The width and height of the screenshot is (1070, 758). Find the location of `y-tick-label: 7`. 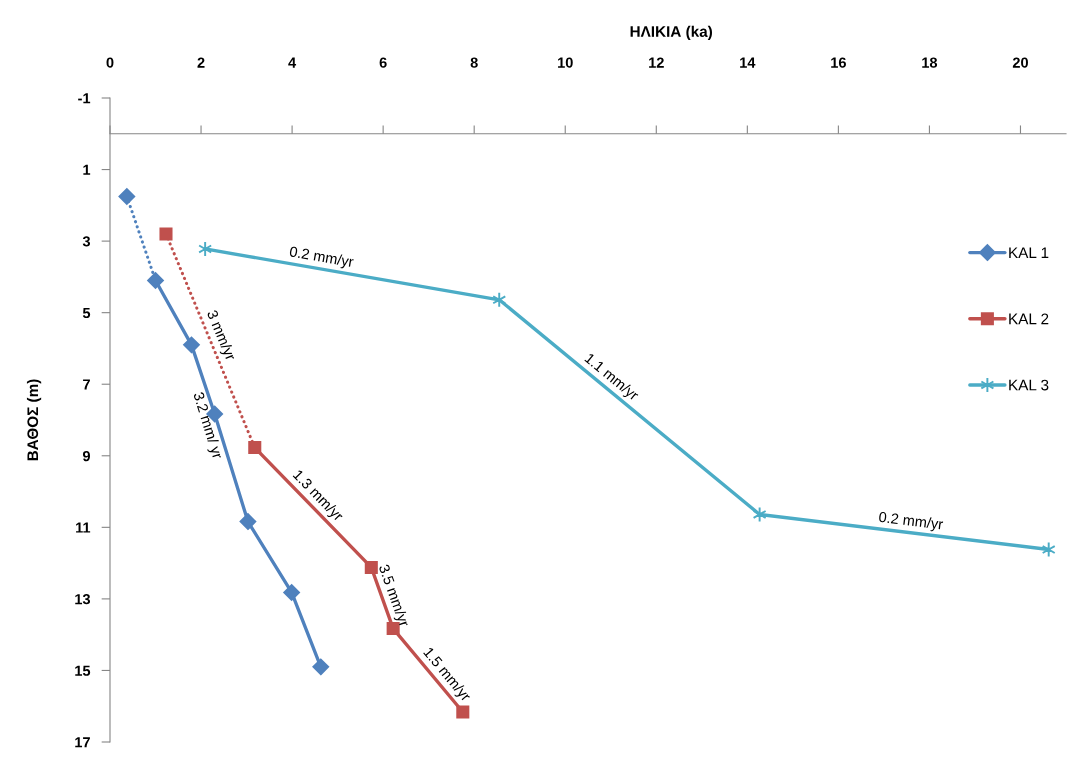

y-tick-label: 7 is located at coordinates (86, 384).